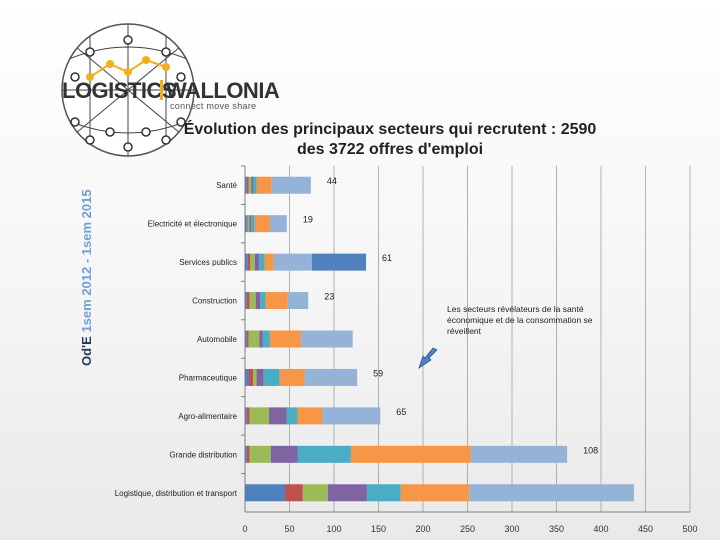 The image size is (720, 540). I want to click on x-tick-label: 350, so click(556, 529).